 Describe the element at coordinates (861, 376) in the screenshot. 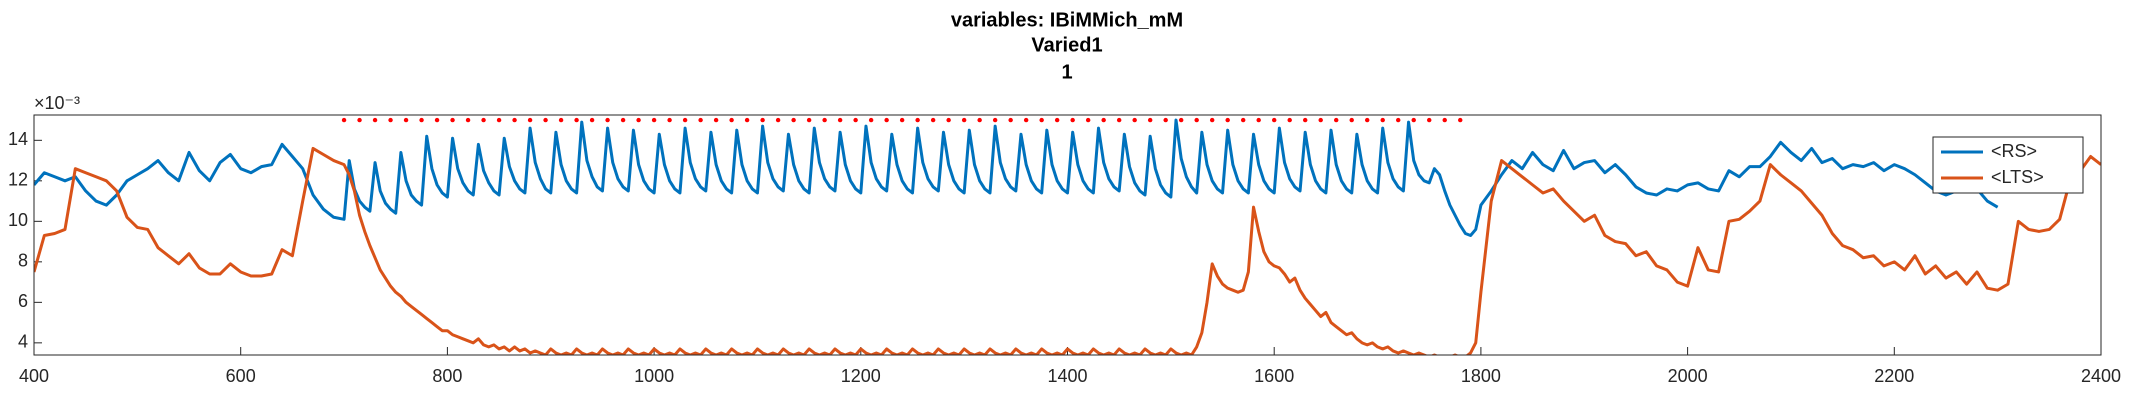

I see `x-tick-label: 1200` at that location.